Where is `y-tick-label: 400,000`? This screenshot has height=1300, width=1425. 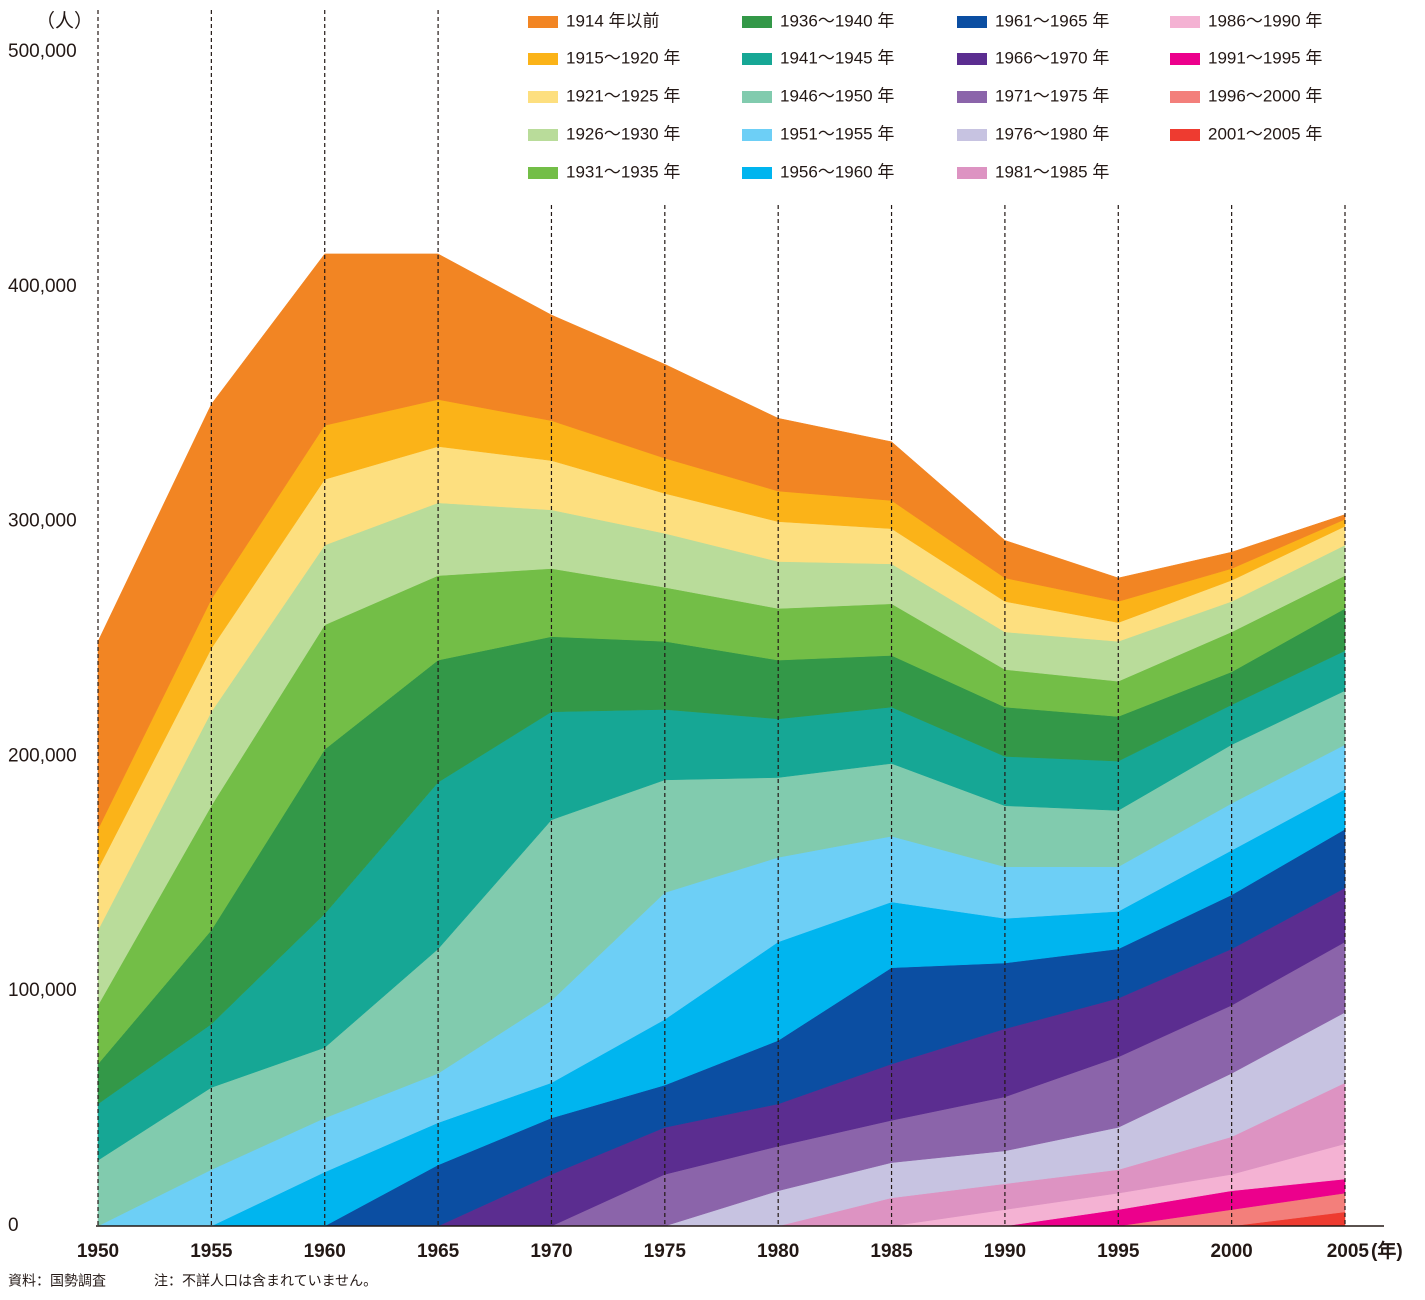
y-tick-label: 400,000 is located at coordinates (42, 286).